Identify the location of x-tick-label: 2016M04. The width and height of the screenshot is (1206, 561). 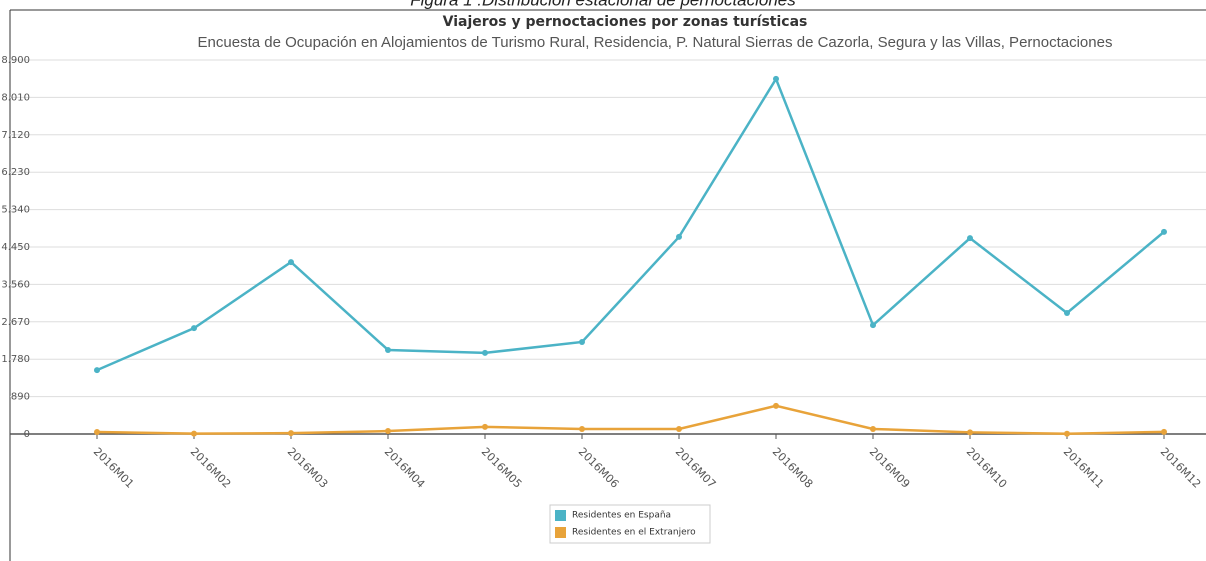
(405, 468).